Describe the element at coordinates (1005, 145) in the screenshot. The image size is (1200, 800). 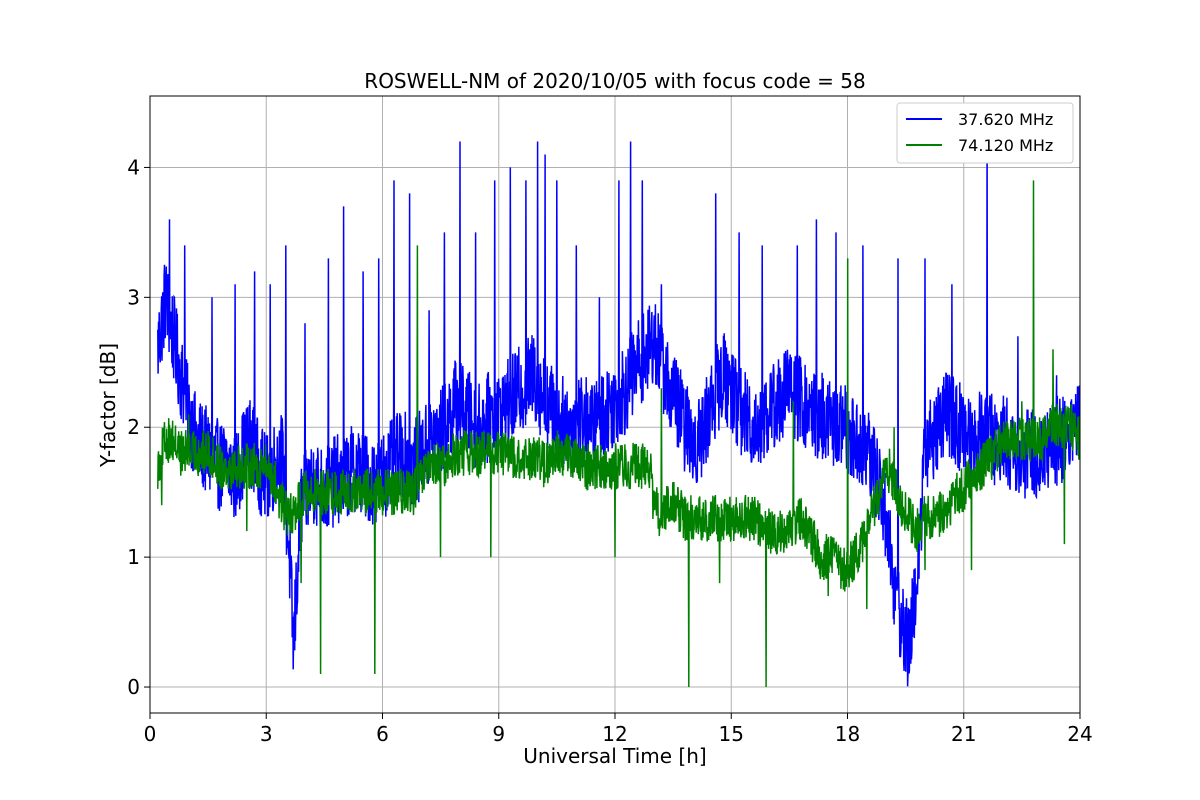
I see `legend-entry-74: 74.120 MHz` at that location.